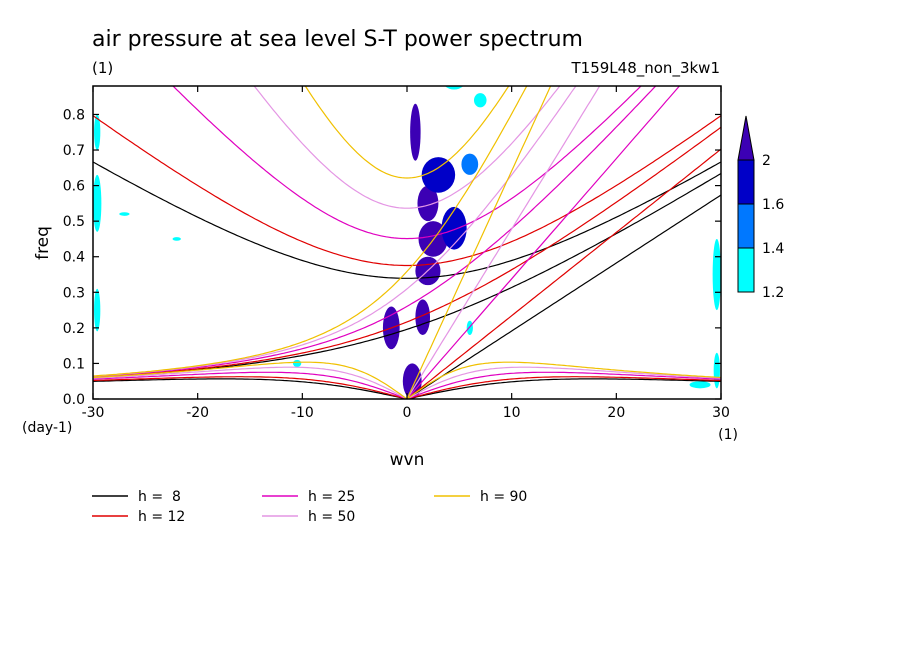  What do you see at coordinates (309, 507) in the screenshot?
I see `legend: h = 8 h = 12 h = 25 h = 50 h = 90` at bounding box center [309, 507].